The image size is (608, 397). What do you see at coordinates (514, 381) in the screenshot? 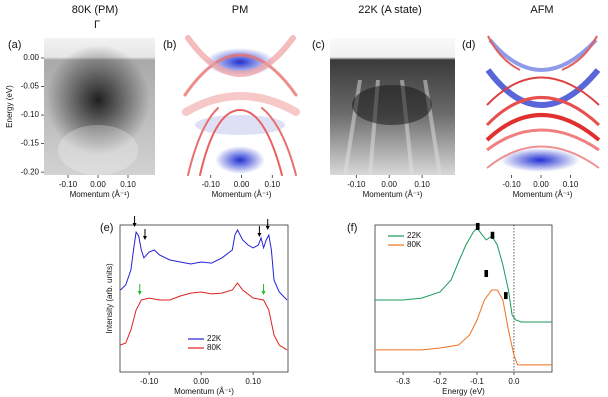
I see `x-tick-label: 0.0` at bounding box center [514, 381].